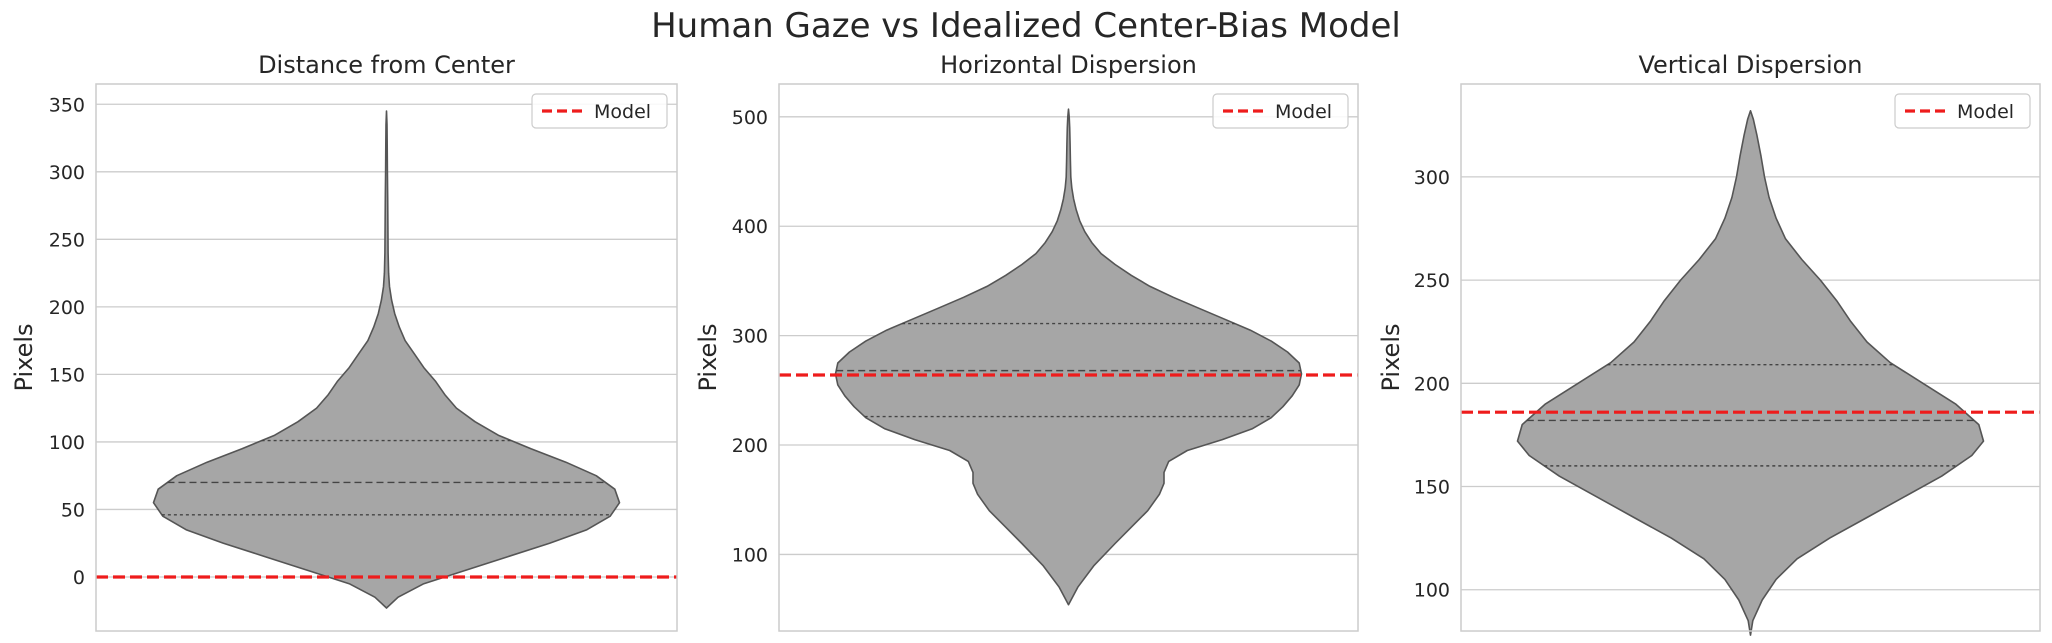  Describe the element at coordinates (386, 65) in the screenshot. I see `panel-title: Distance from Center` at that location.